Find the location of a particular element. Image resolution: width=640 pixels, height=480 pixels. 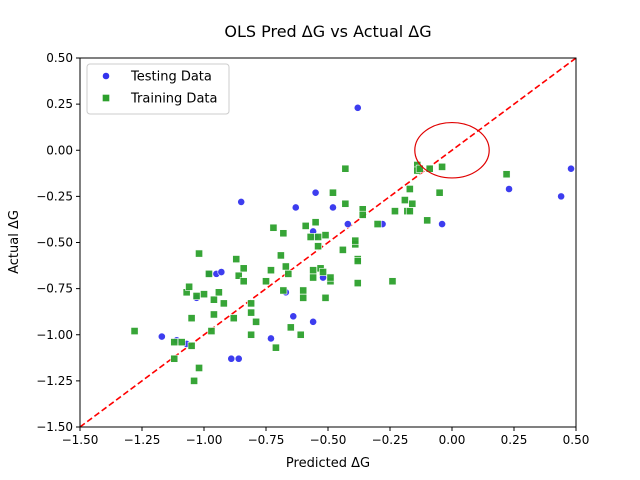

highlight-ellipse is located at coordinates (452, 150).